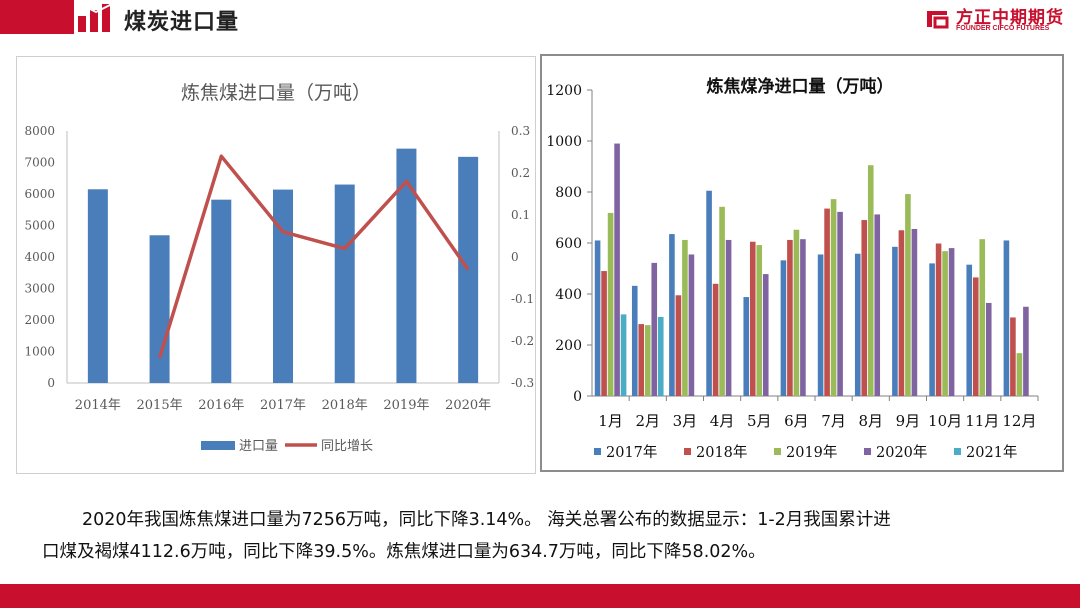 The height and width of the screenshot is (608, 1080). Describe the element at coordinates (160, 405) in the screenshot. I see `x-tick: 2015年` at that location.